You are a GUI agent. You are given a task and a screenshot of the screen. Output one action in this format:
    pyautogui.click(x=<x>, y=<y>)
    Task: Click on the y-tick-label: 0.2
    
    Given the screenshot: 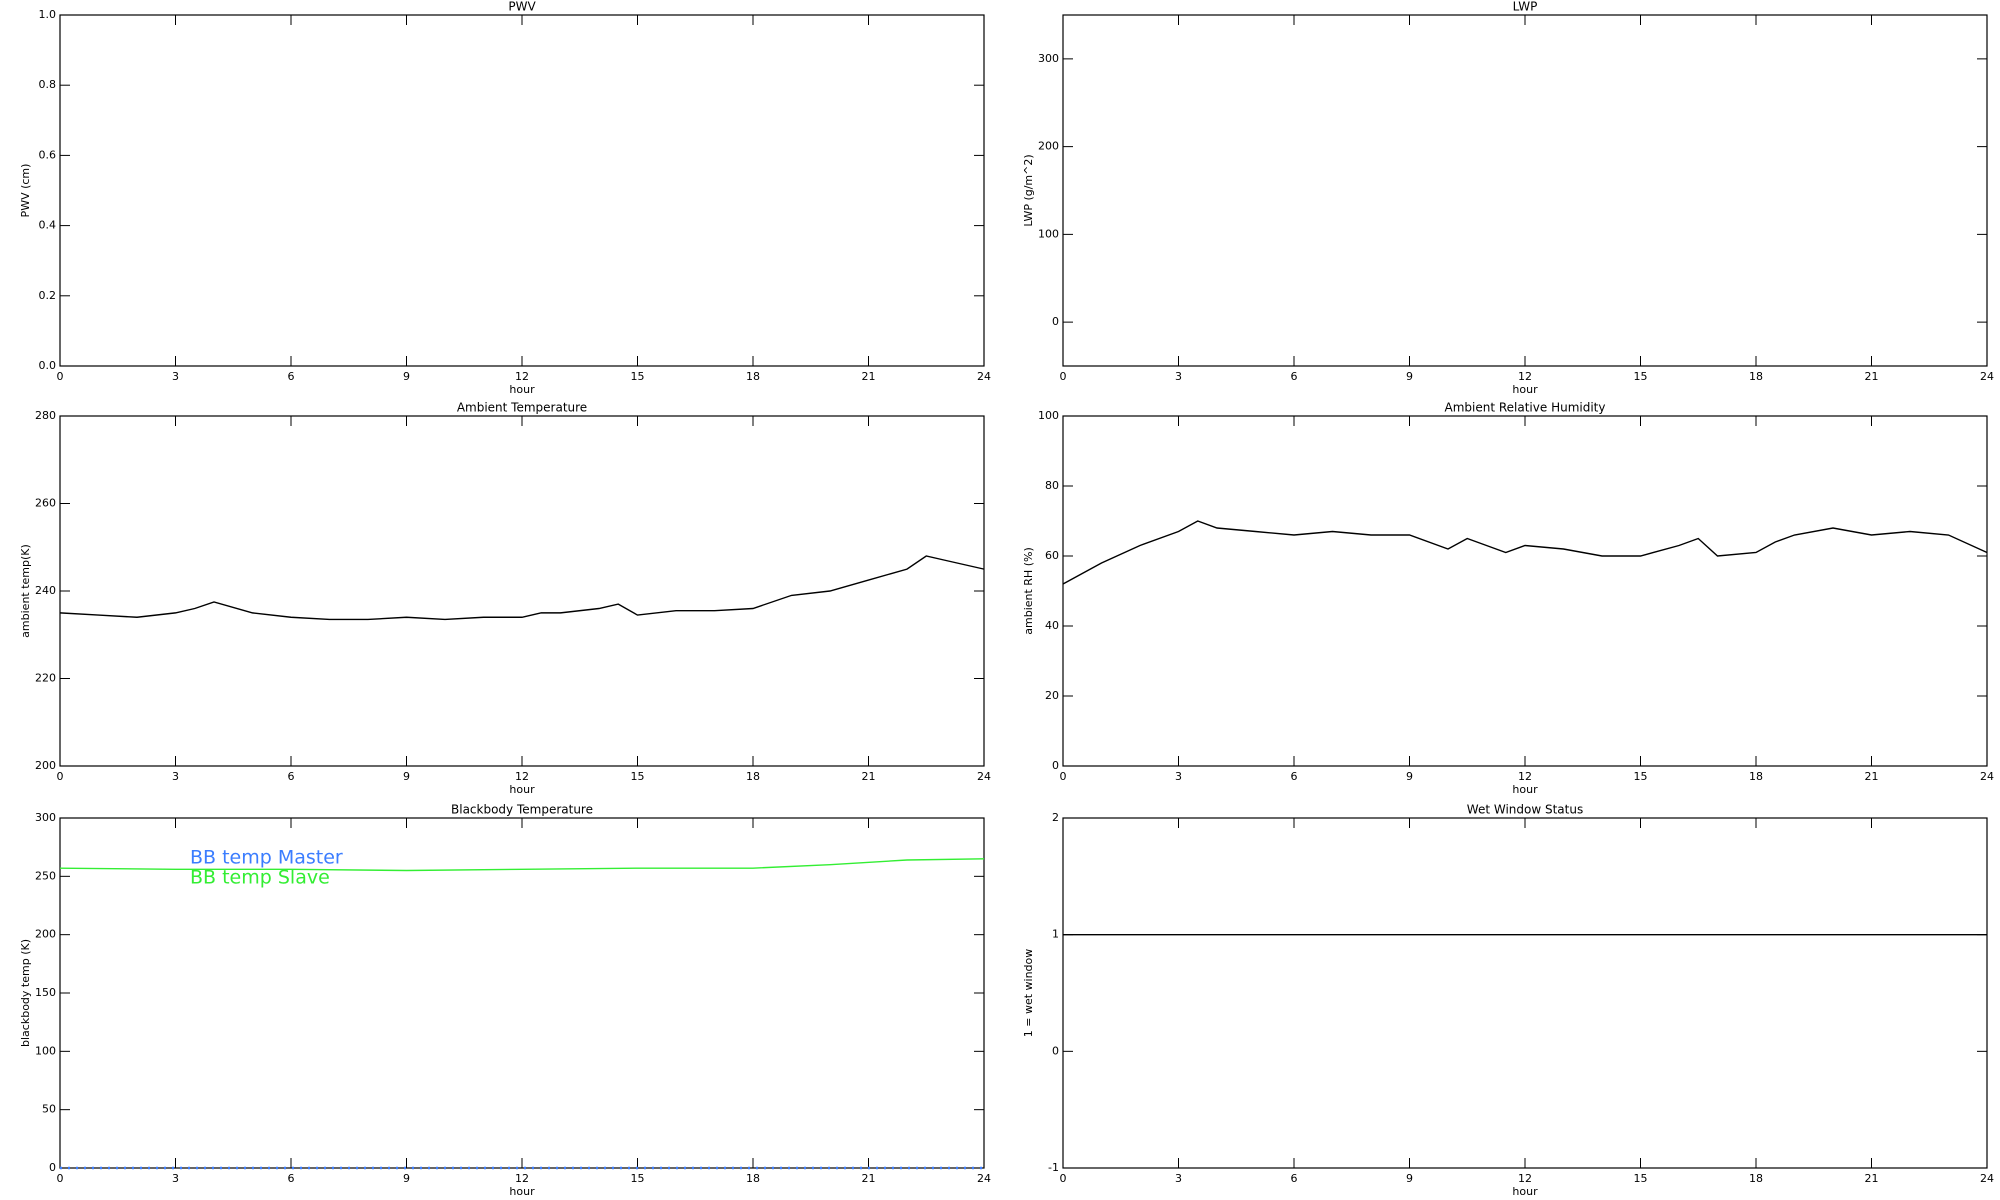 What is the action you would take?
    pyautogui.click(x=48, y=295)
    